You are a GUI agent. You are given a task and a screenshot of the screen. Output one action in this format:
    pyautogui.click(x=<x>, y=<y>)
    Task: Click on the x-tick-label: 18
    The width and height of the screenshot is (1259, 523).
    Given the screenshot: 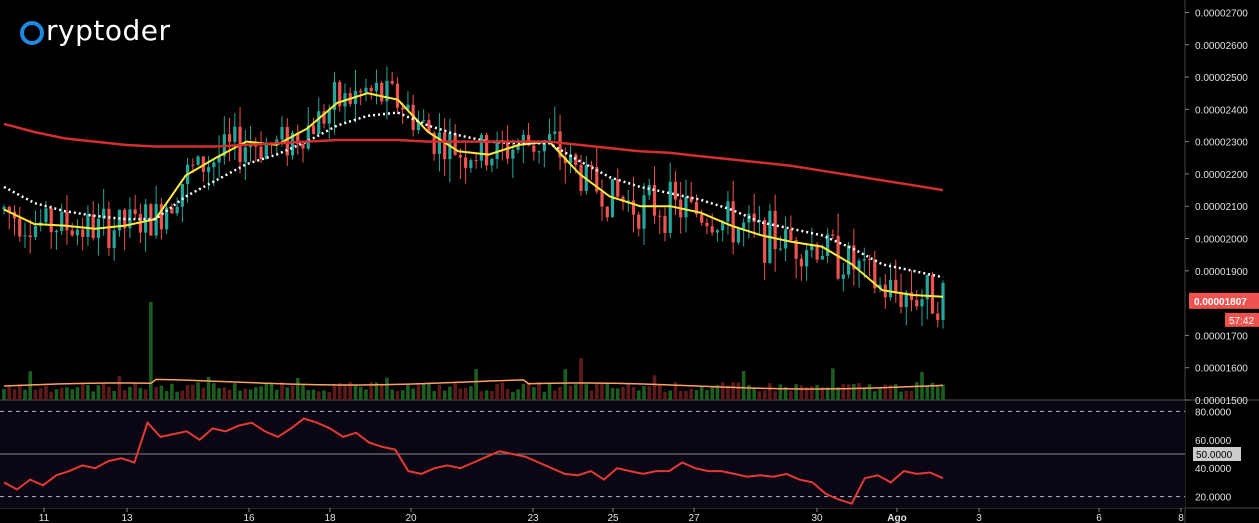 What is the action you would take?
    pyautogui.click(x=330, y=518)
    